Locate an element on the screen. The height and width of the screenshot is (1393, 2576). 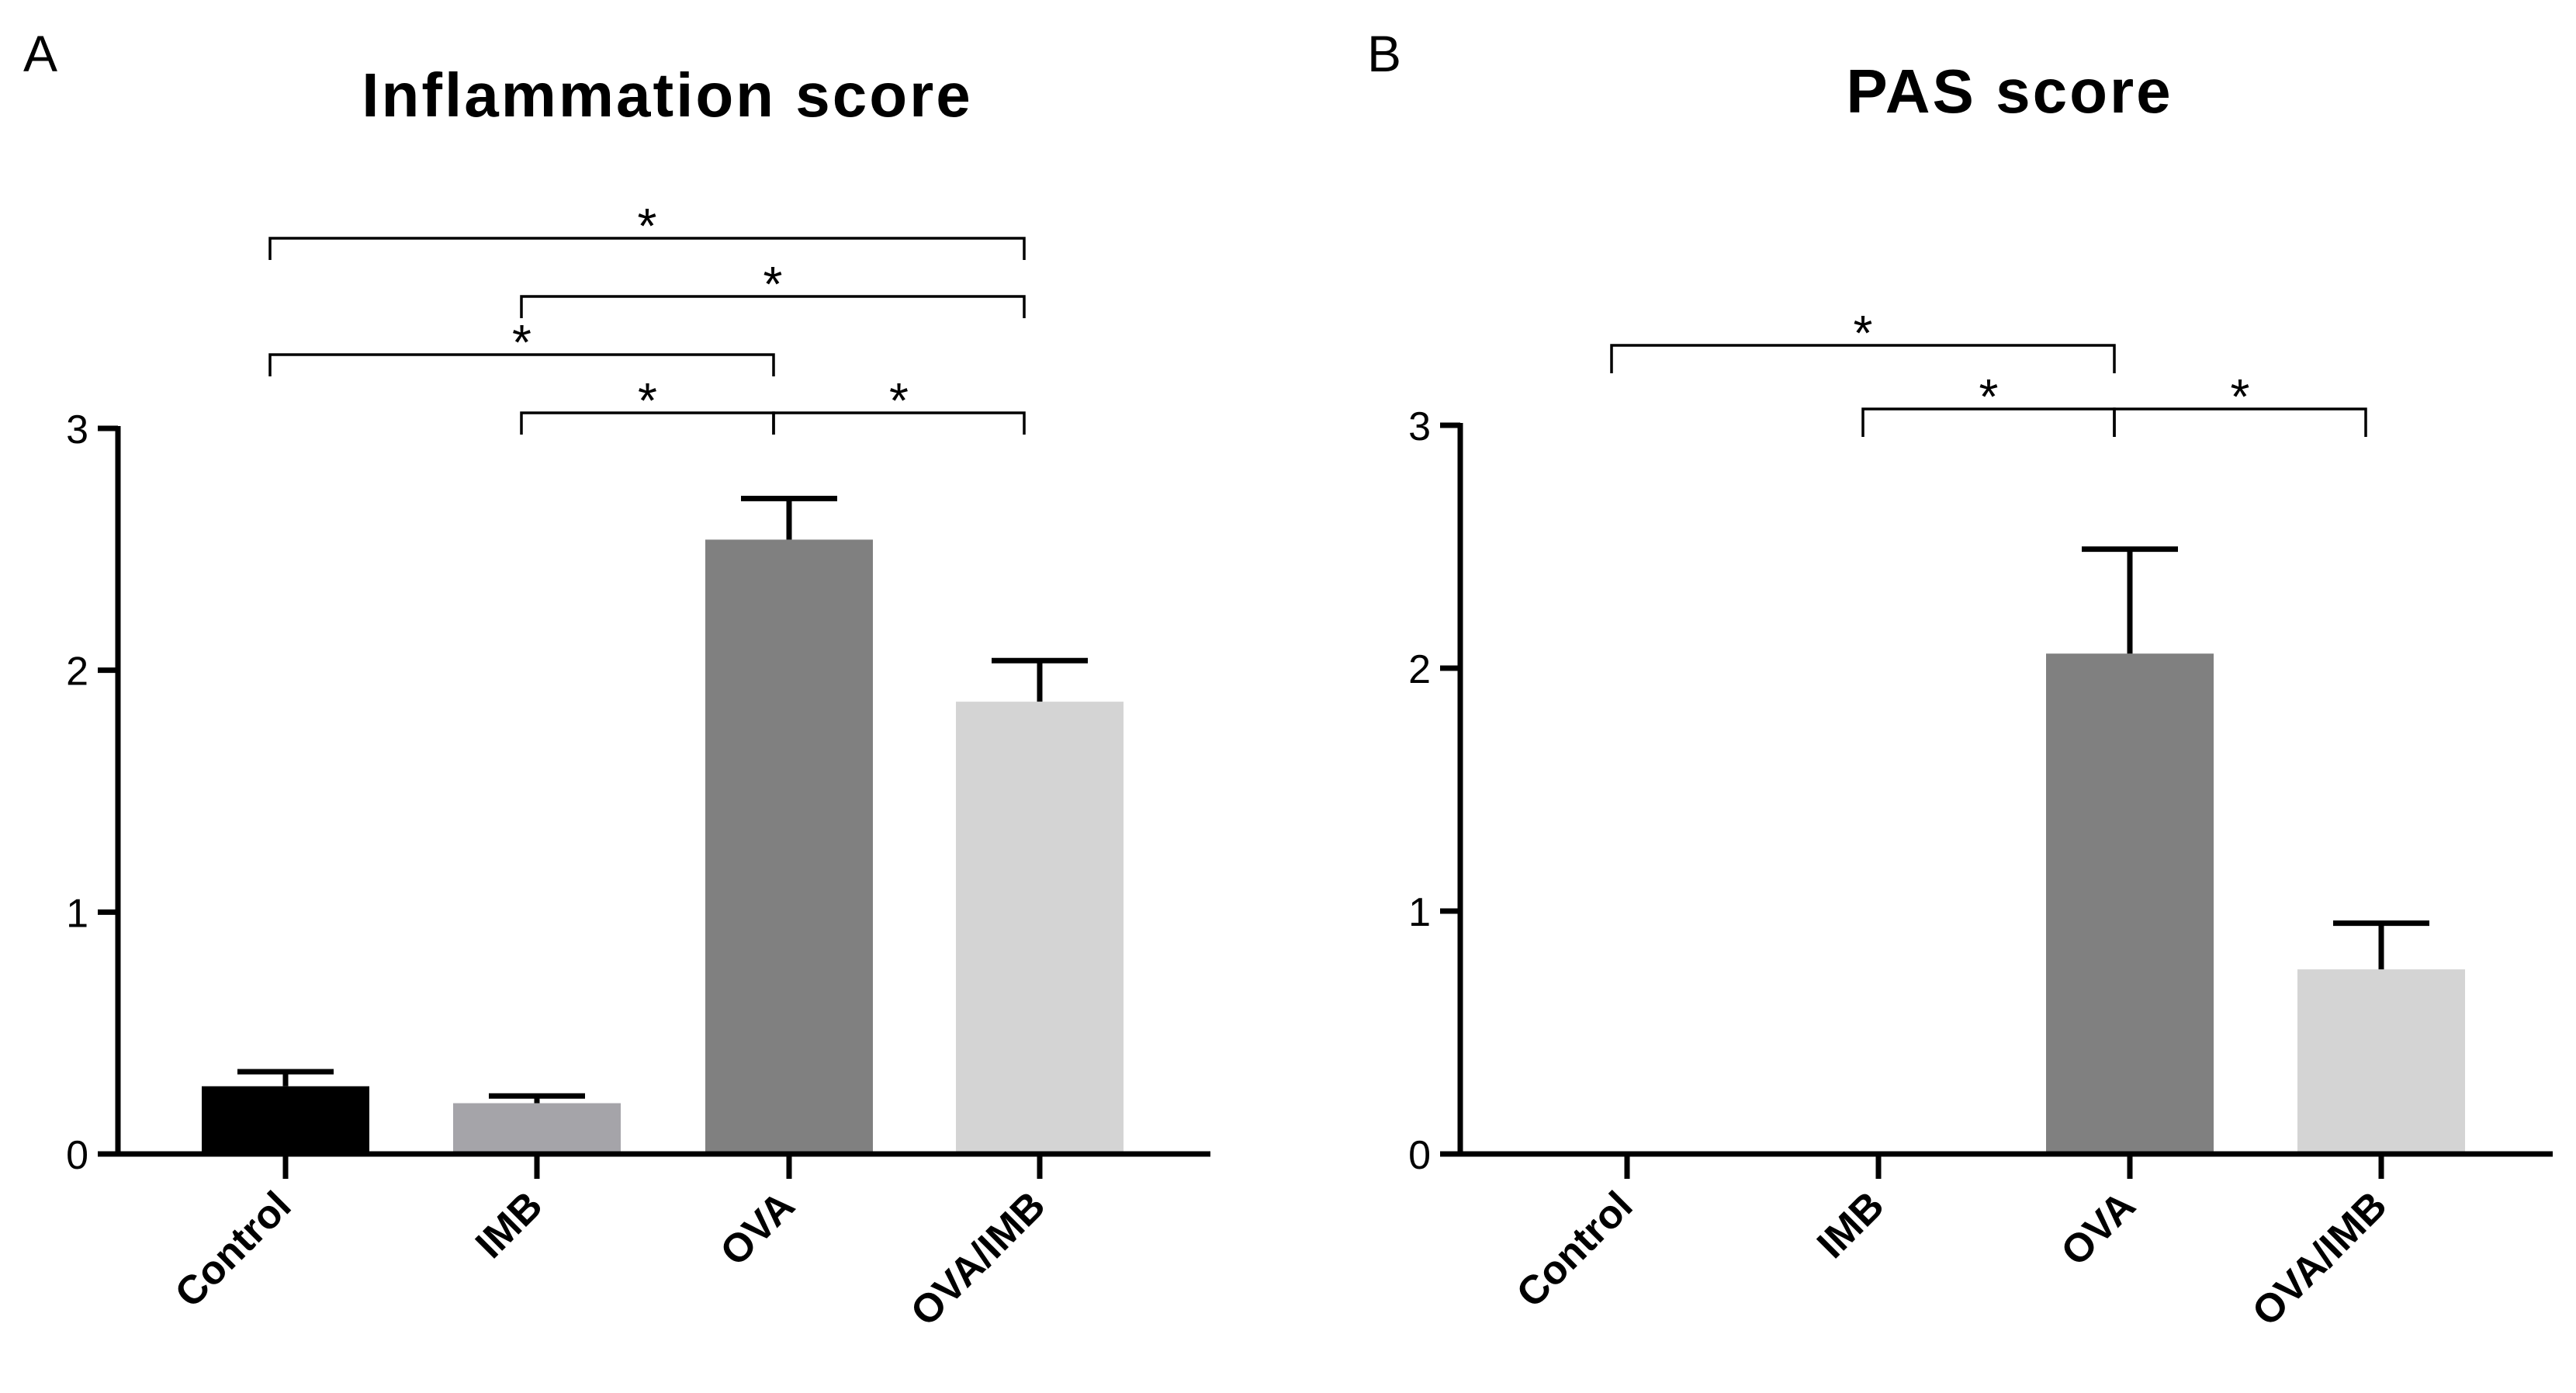
bar-control is located at coordinates (285, 1120).